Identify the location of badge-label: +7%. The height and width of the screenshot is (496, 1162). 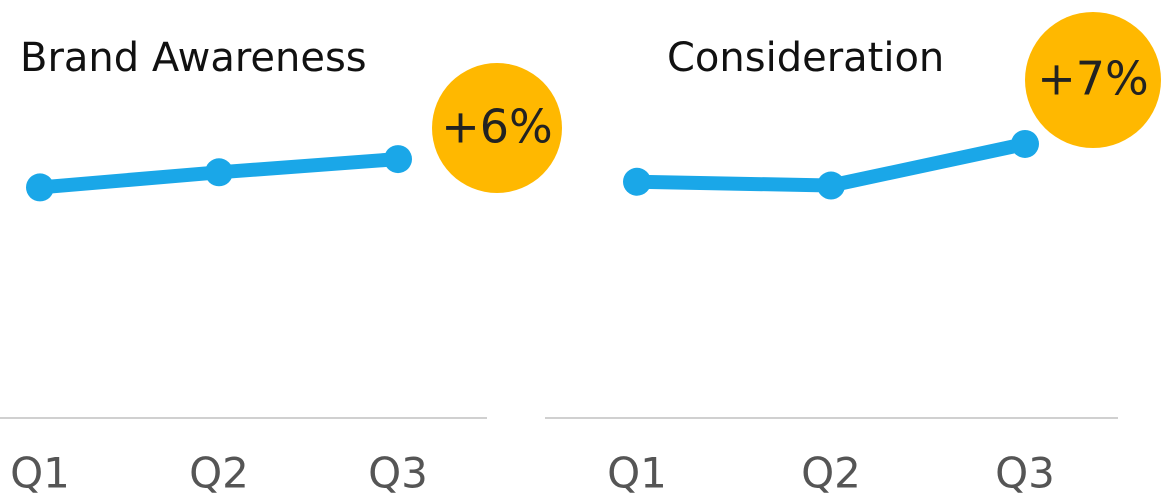
(1093, 79).